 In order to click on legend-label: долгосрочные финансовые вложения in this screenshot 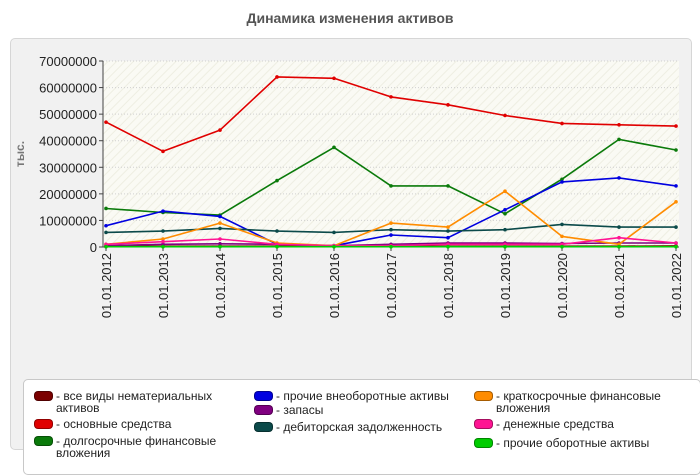, I will do `click(151, 447)`.